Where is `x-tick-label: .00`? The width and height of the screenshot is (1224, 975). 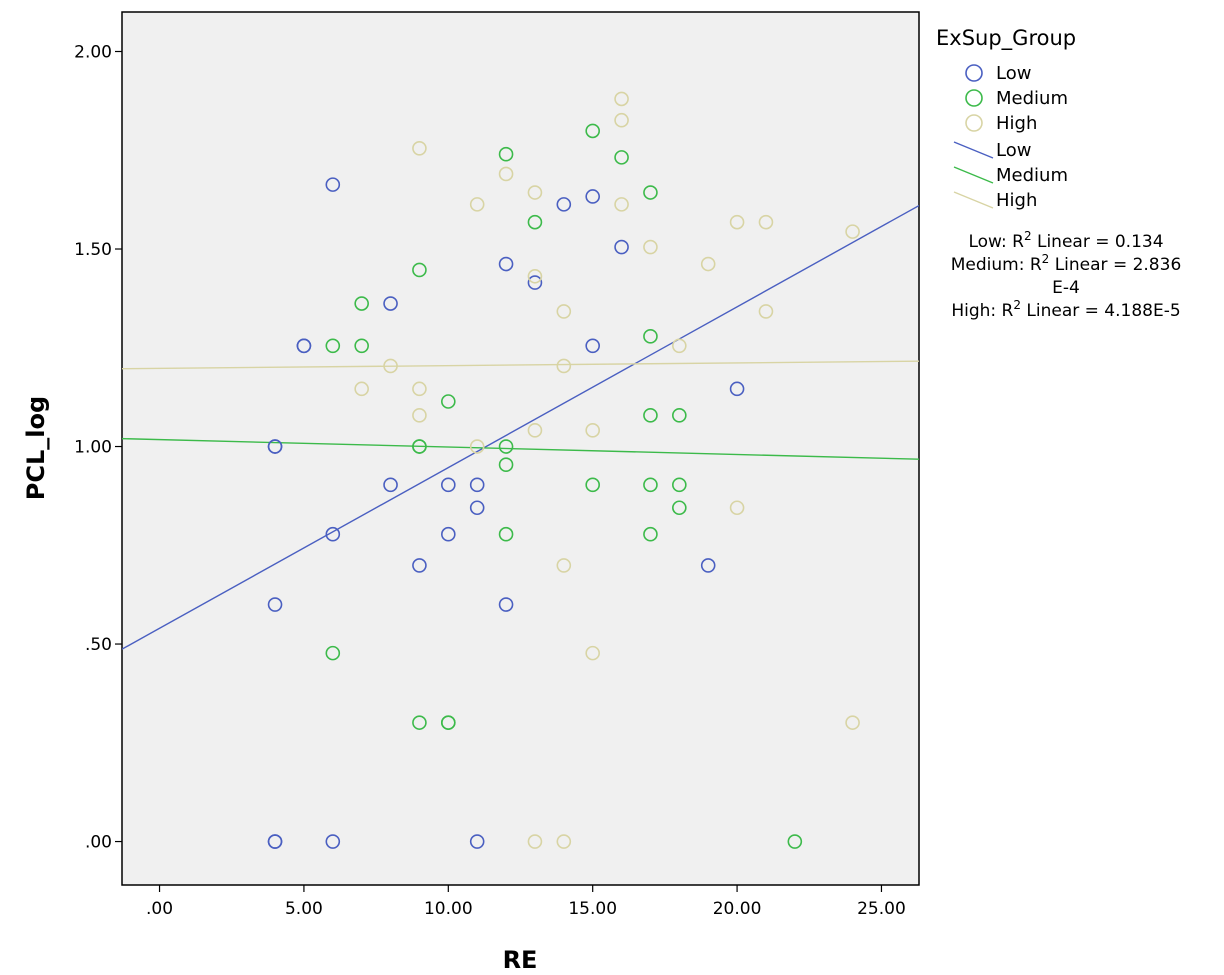
x-tick-label: .00 is located at coordinates (159, 909).